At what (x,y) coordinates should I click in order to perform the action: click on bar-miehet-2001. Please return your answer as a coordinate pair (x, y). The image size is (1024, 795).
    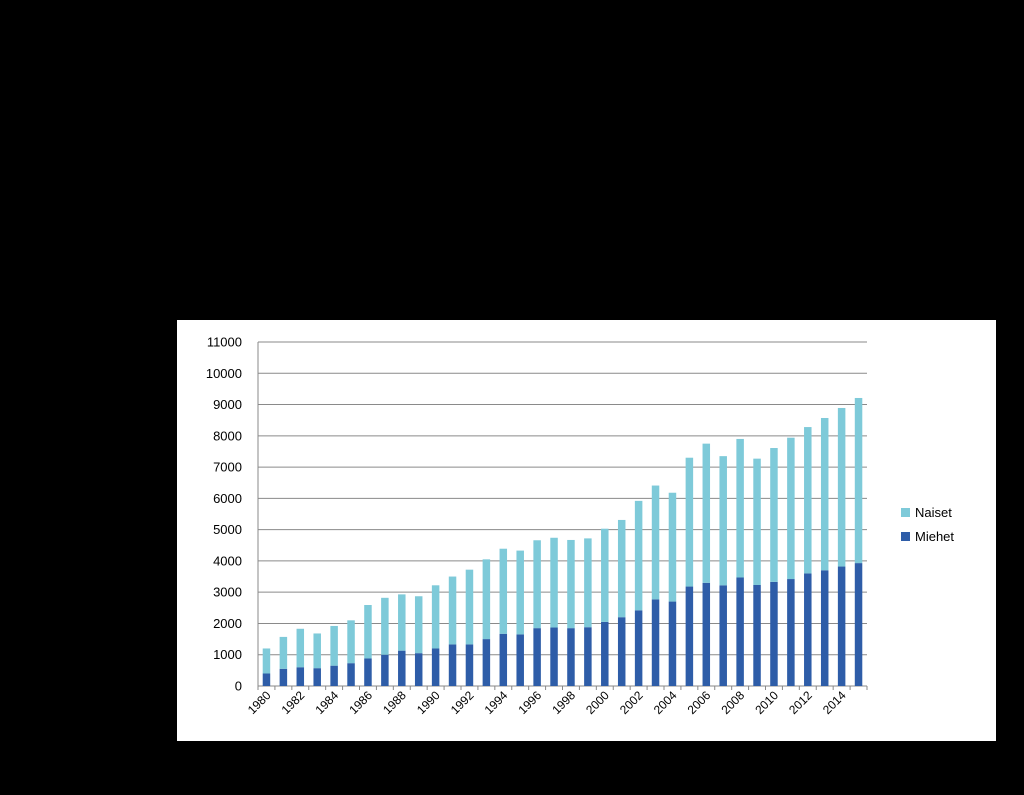
    Looking at the image, I should click on (621, 651).